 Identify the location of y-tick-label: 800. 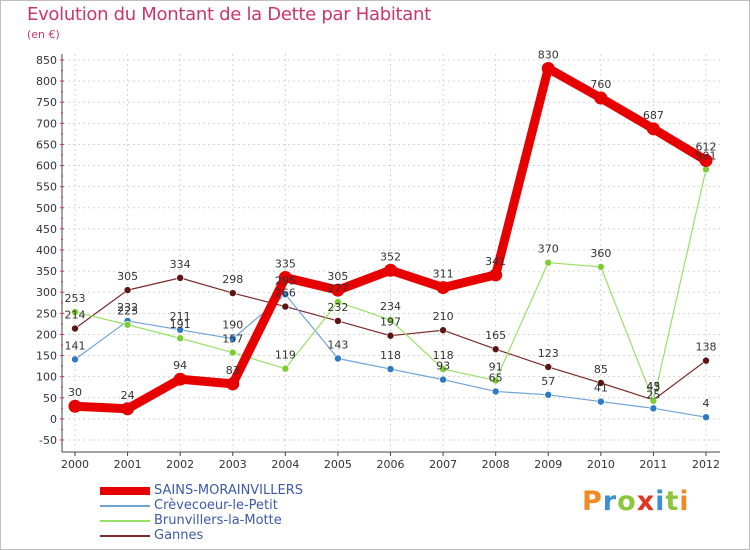
(46, 81).